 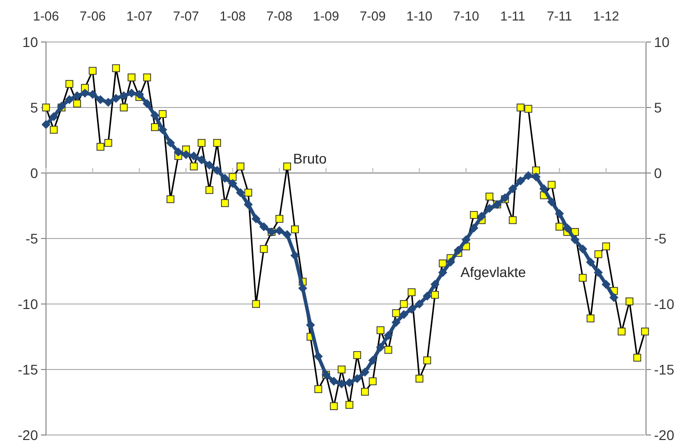 I want to click on y2-tick-label: 5, so click(x=658, y=108).